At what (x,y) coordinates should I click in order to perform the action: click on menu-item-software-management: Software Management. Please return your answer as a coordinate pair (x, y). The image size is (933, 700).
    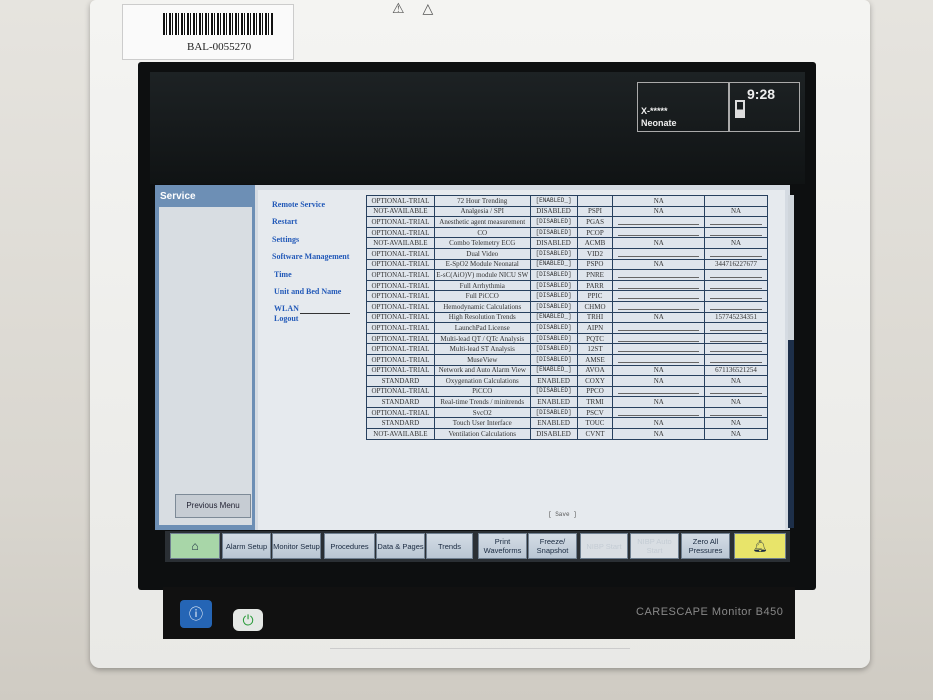
    Looking at the image, I should click on (311, 256).